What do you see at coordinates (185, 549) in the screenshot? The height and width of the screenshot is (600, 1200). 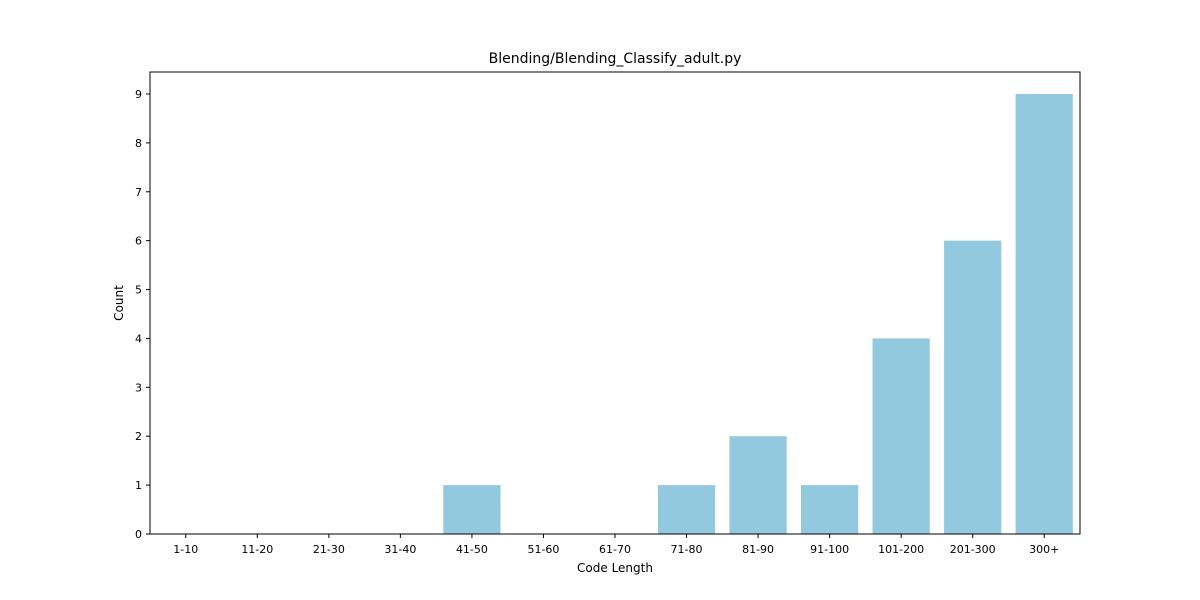 I see `x-tick-label: 1-10` at bounding box center [185, 549].